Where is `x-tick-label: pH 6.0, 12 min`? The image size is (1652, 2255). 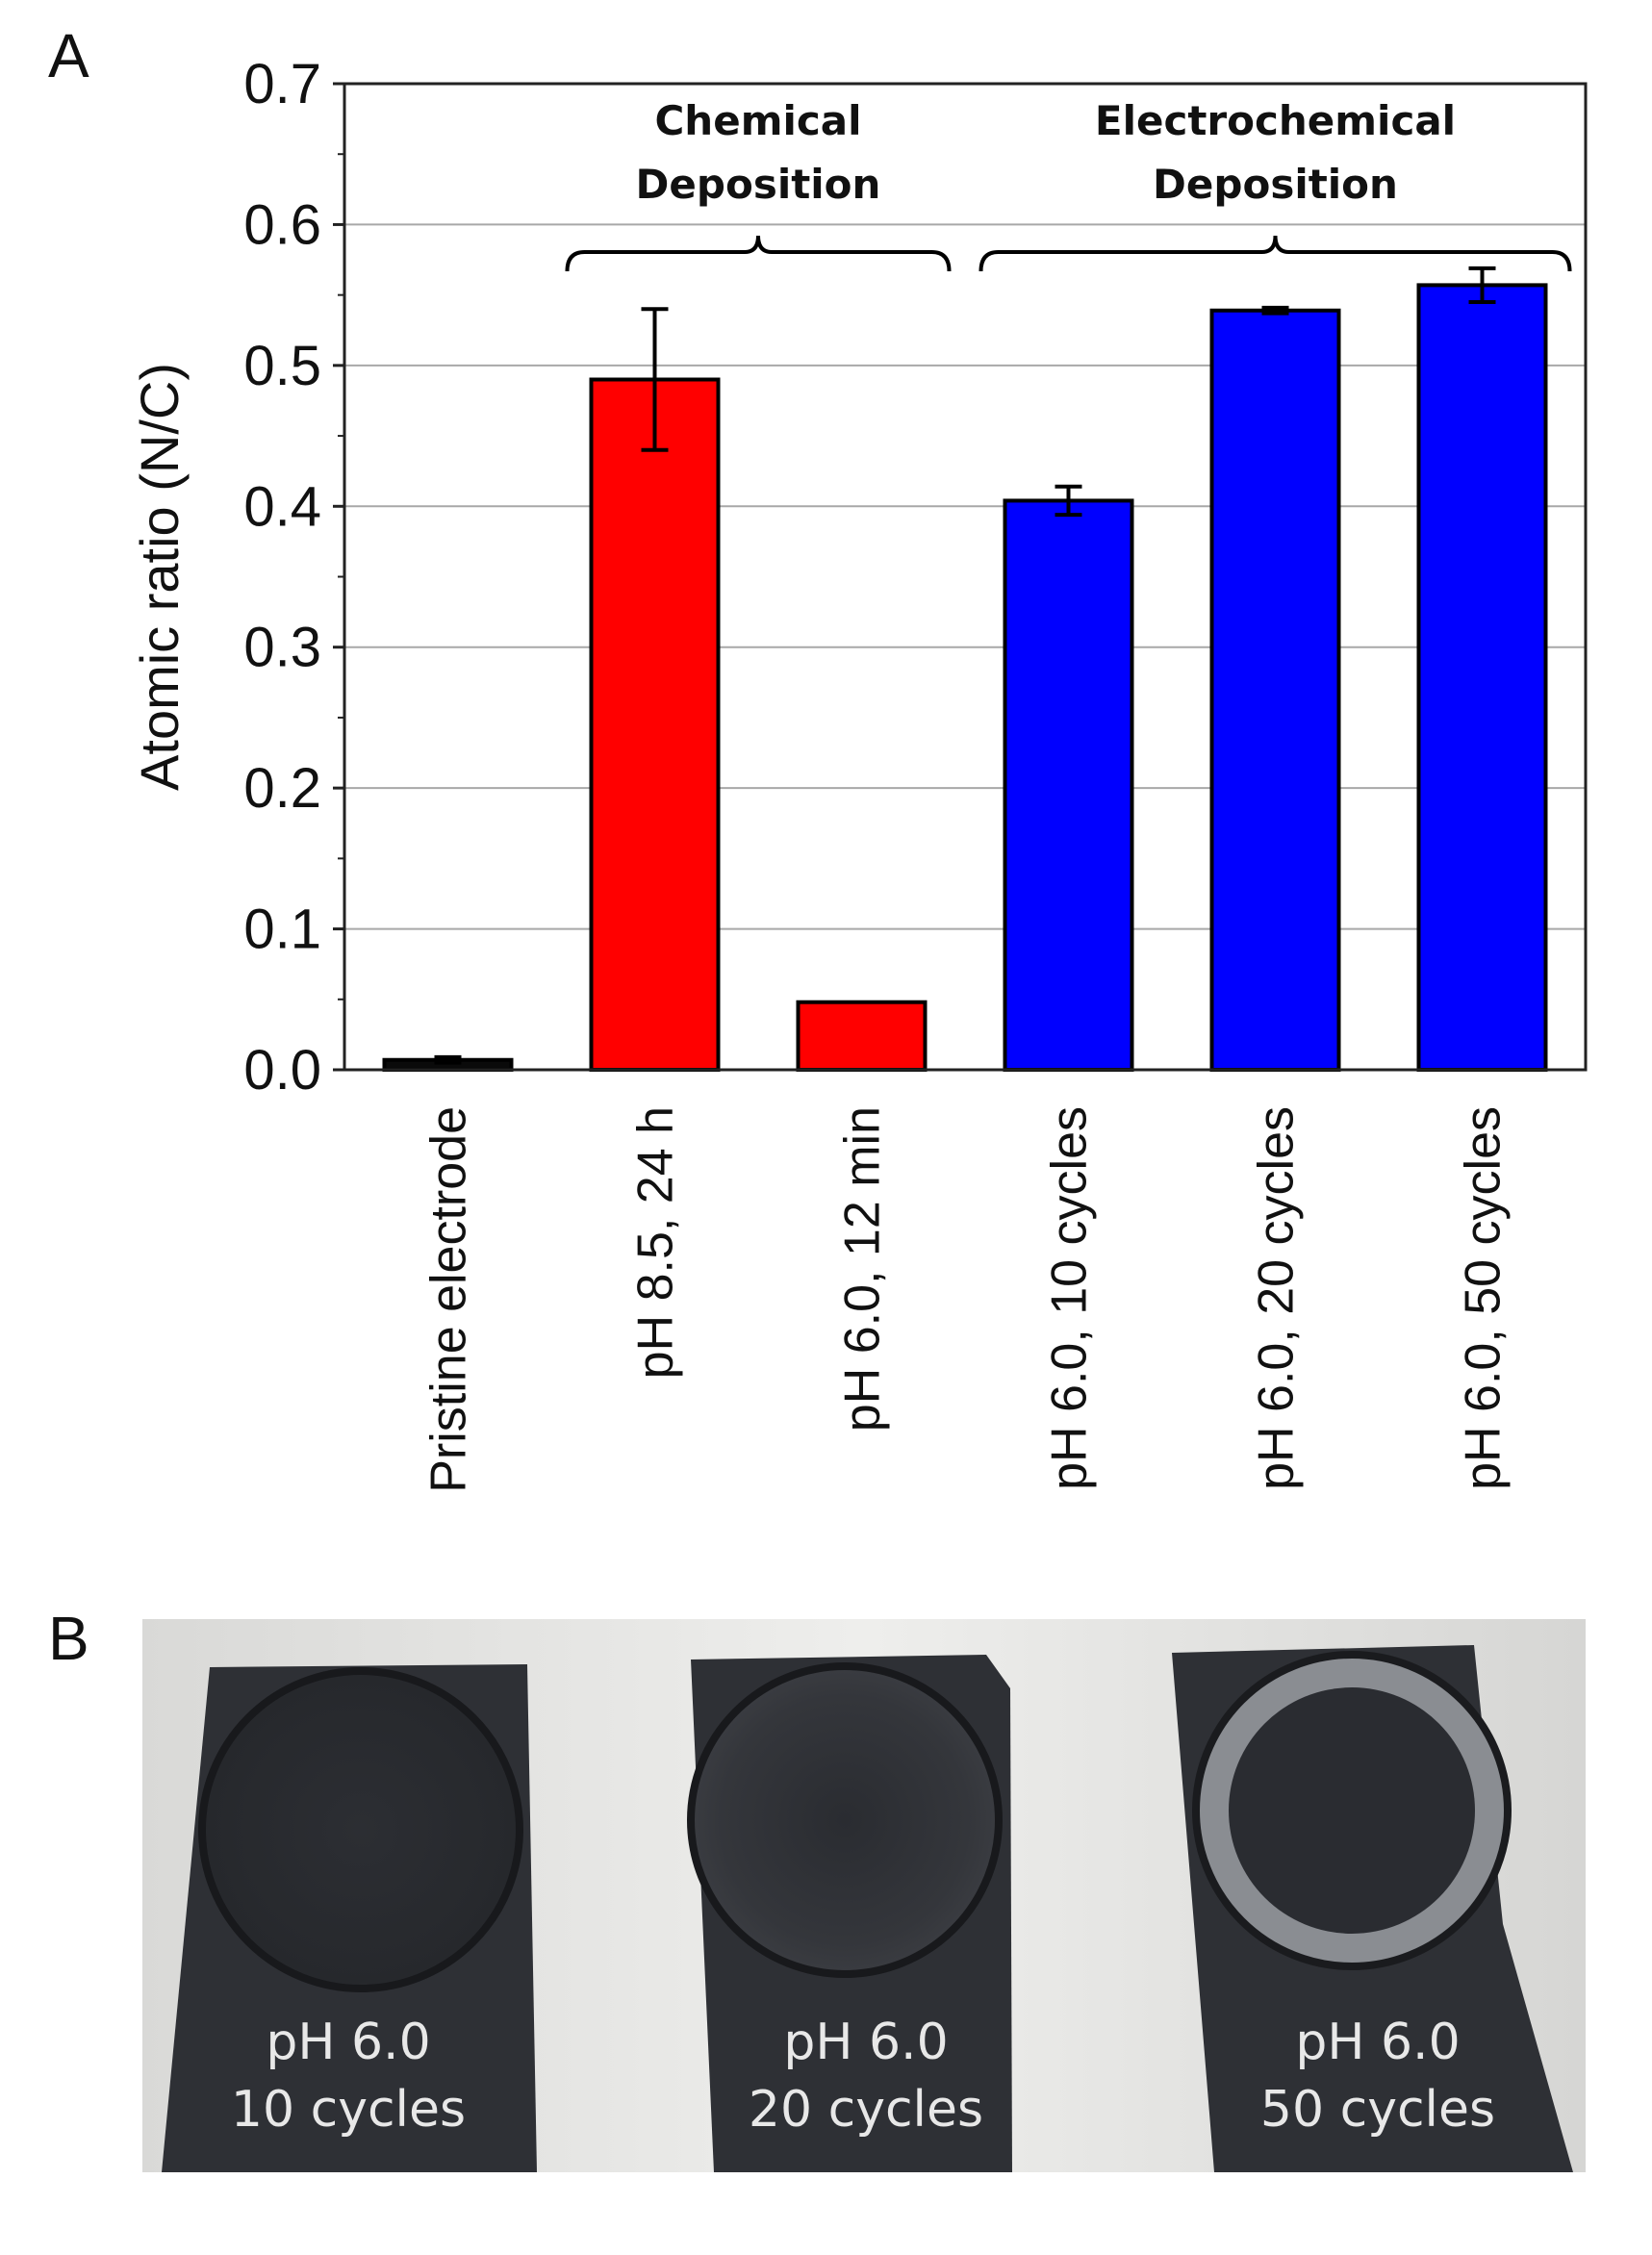
x-tick-label: pH 6.0, 12 min is located at coordinates (863, 1269).